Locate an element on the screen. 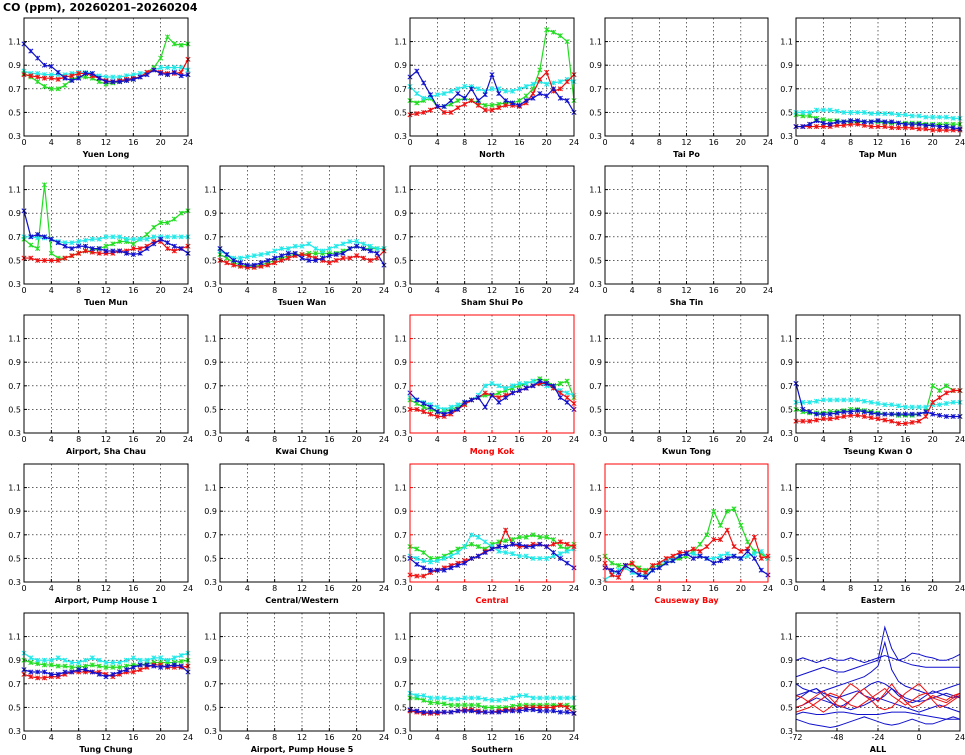  panel-sham-shui-po: 0 4 8 12 16 20 24 0.3 0.5 0.7 0.9 1.1 Sham Shui Po is located at coordinates (486, 236).